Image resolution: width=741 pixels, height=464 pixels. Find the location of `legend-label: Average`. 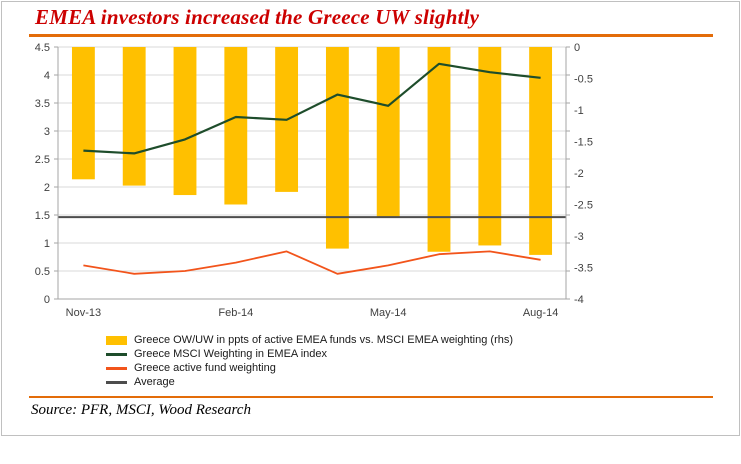

legend-label: Average is located at coordinates (154, 382).